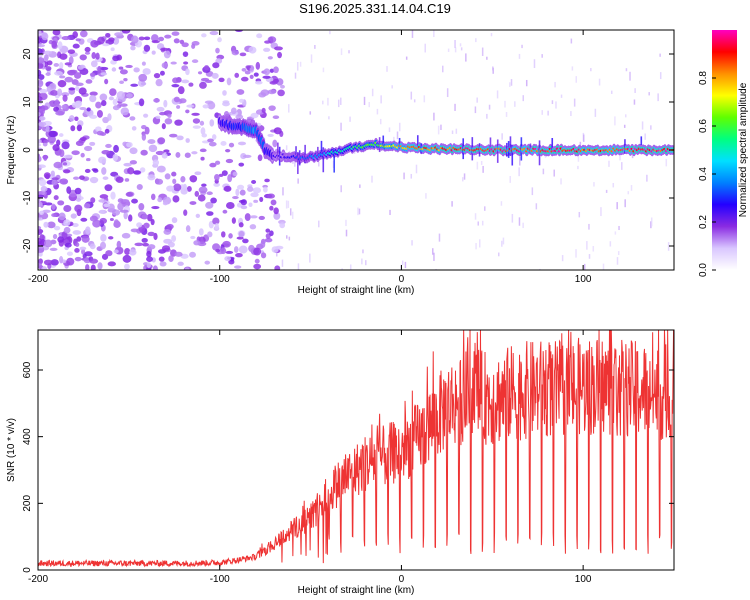  Describe the element at coordinates (402, 279) in the screenshot. I see `x-tick-label: 0` at that location.